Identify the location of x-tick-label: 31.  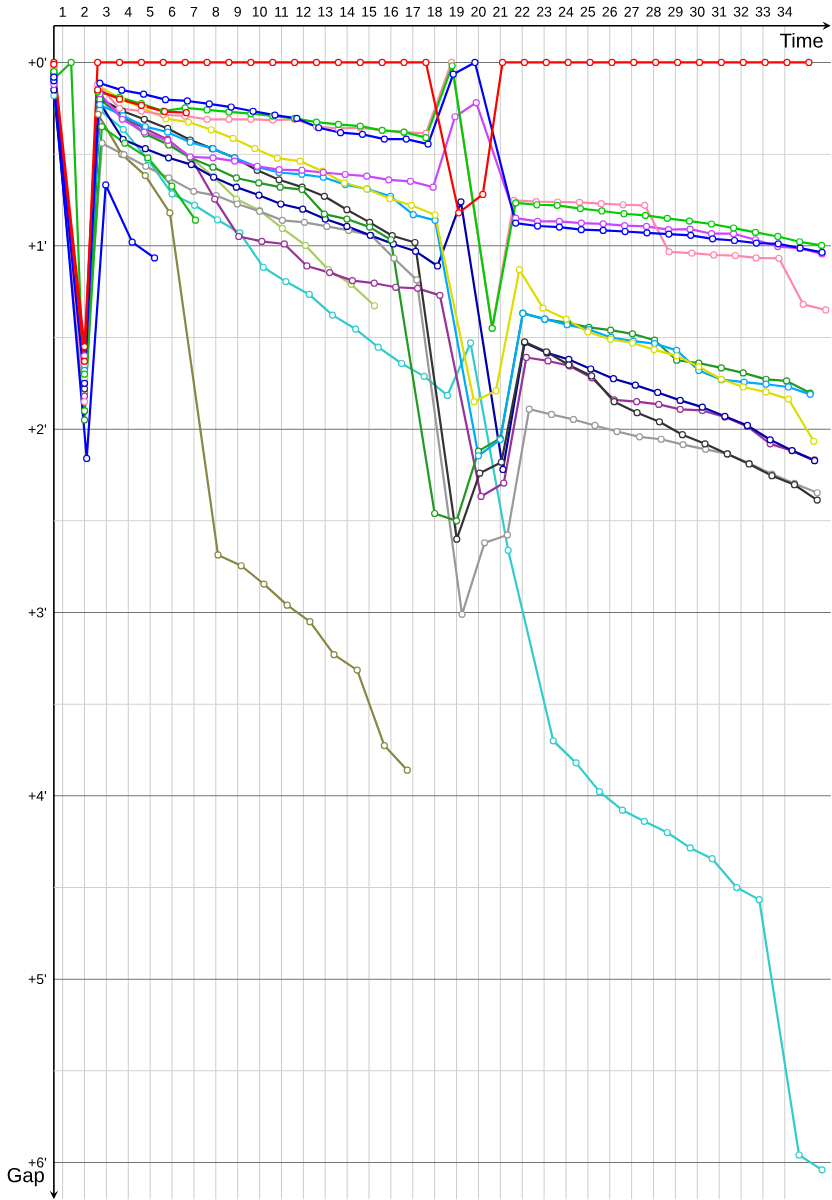
(719, 11).